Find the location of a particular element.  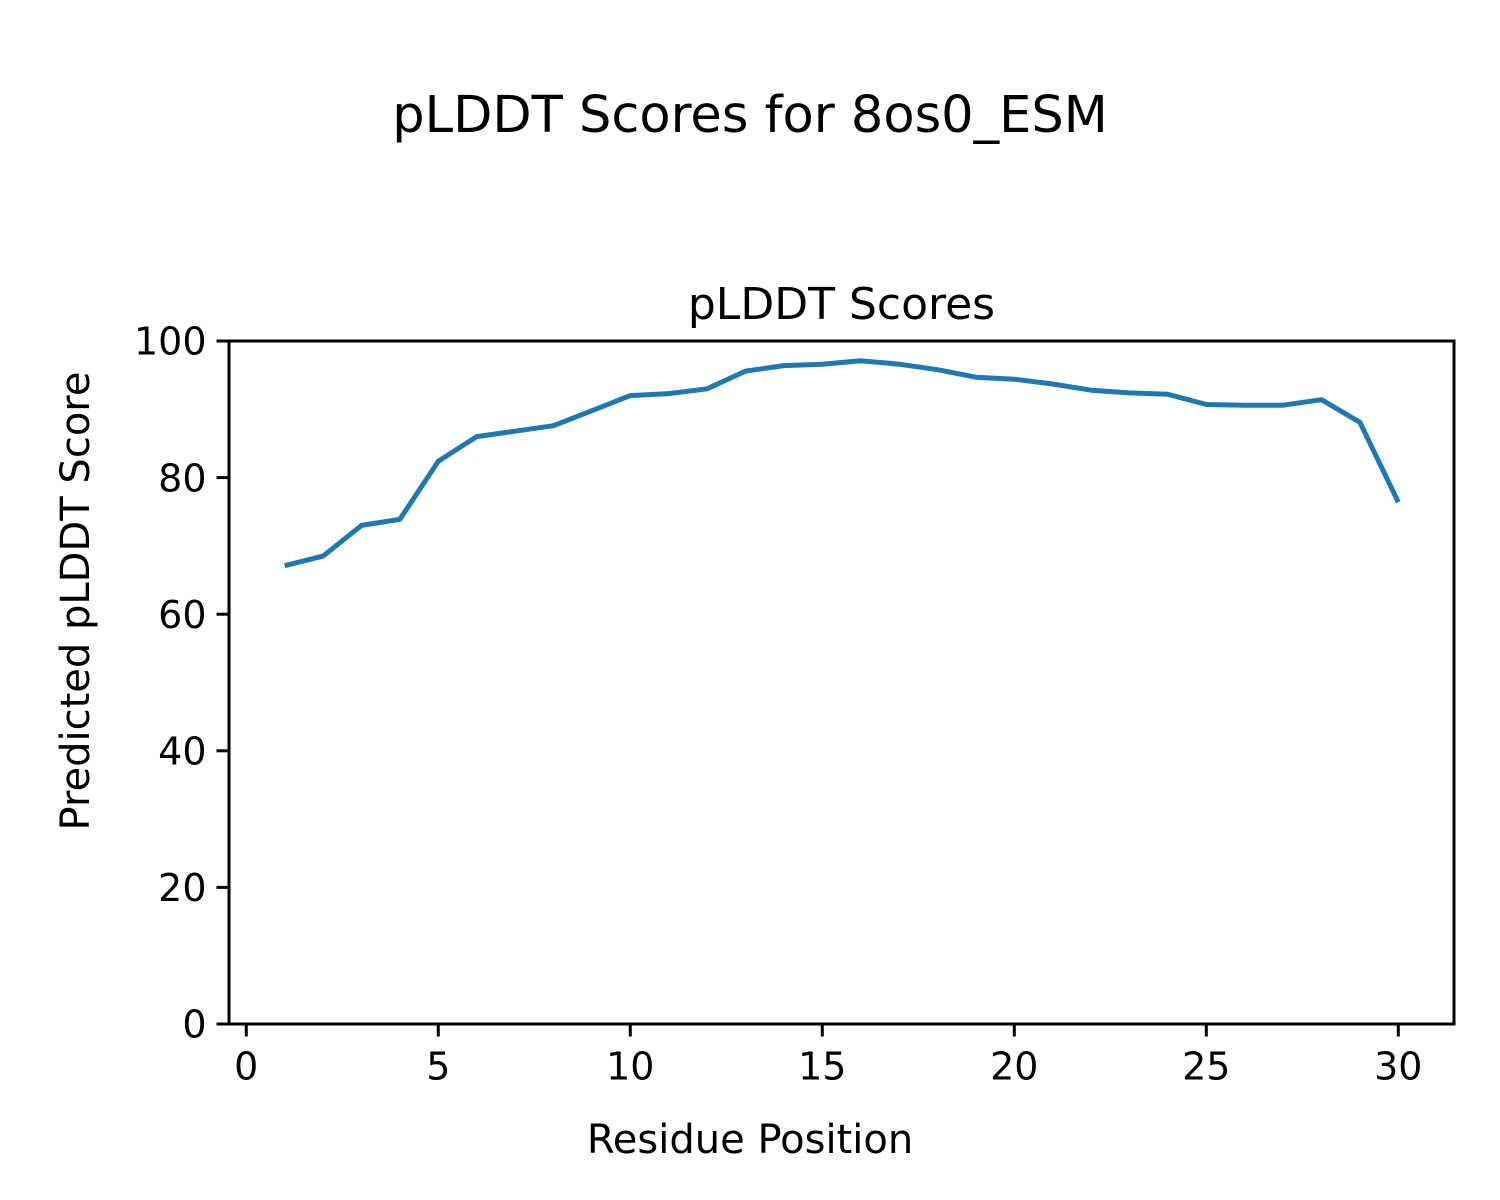

x-axis-label: Residue Position is located at coordinates (750, 1140).